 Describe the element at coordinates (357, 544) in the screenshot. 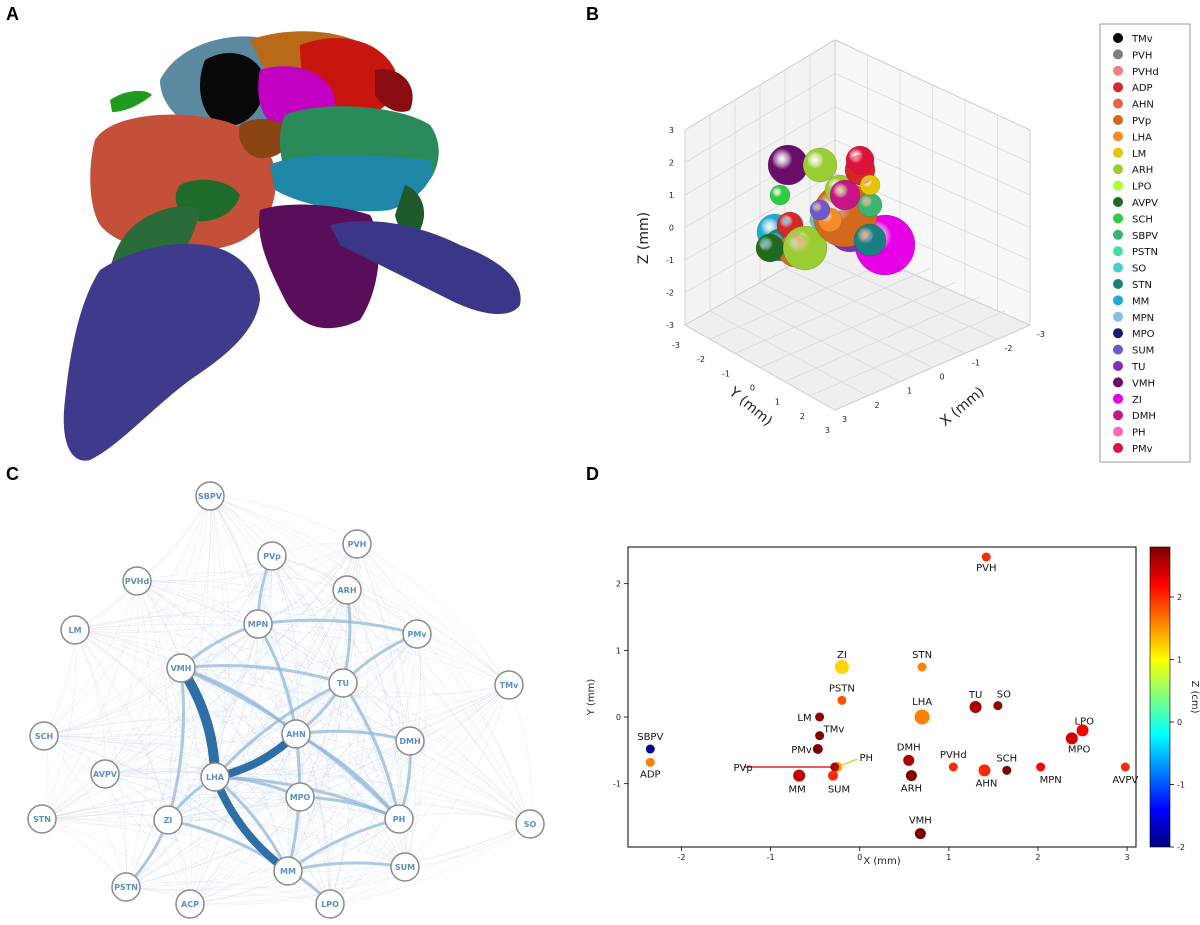

I see `node-label: PVH` at that location.